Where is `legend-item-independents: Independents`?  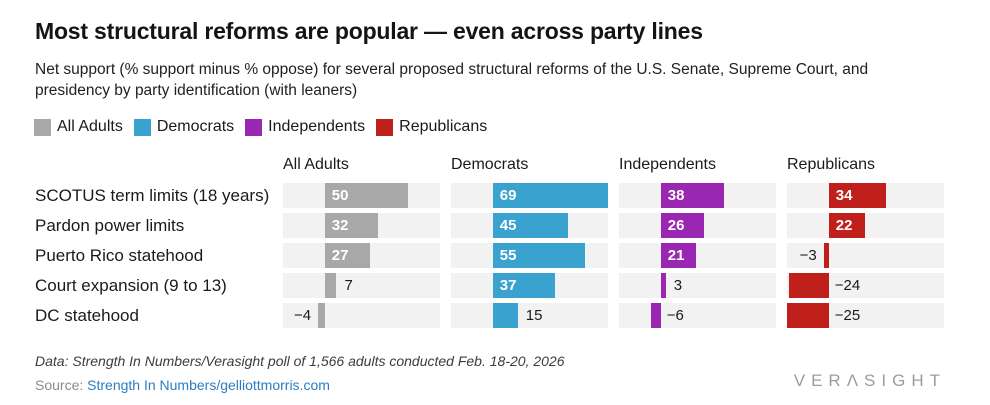 legend-item-independents: Independents is located at coordinates (305, 127).